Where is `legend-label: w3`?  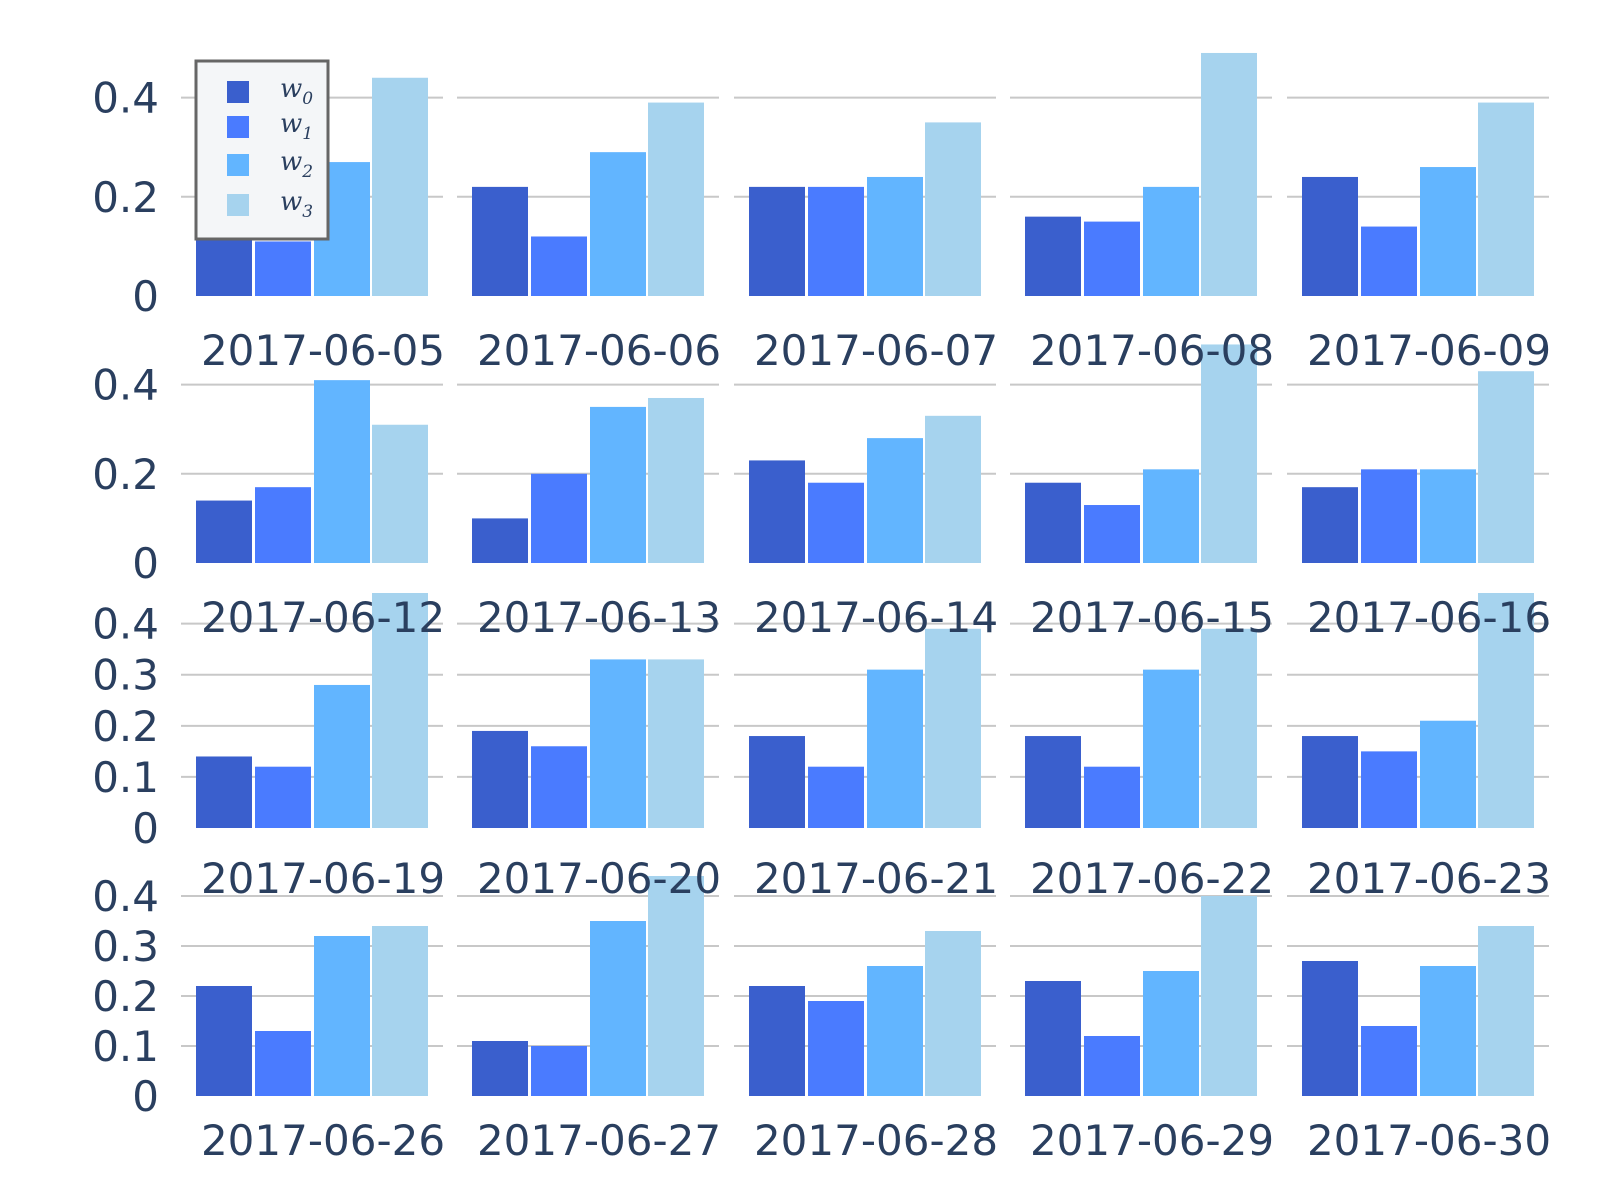
legend-label: w3 is located at coordinates (296, 204).